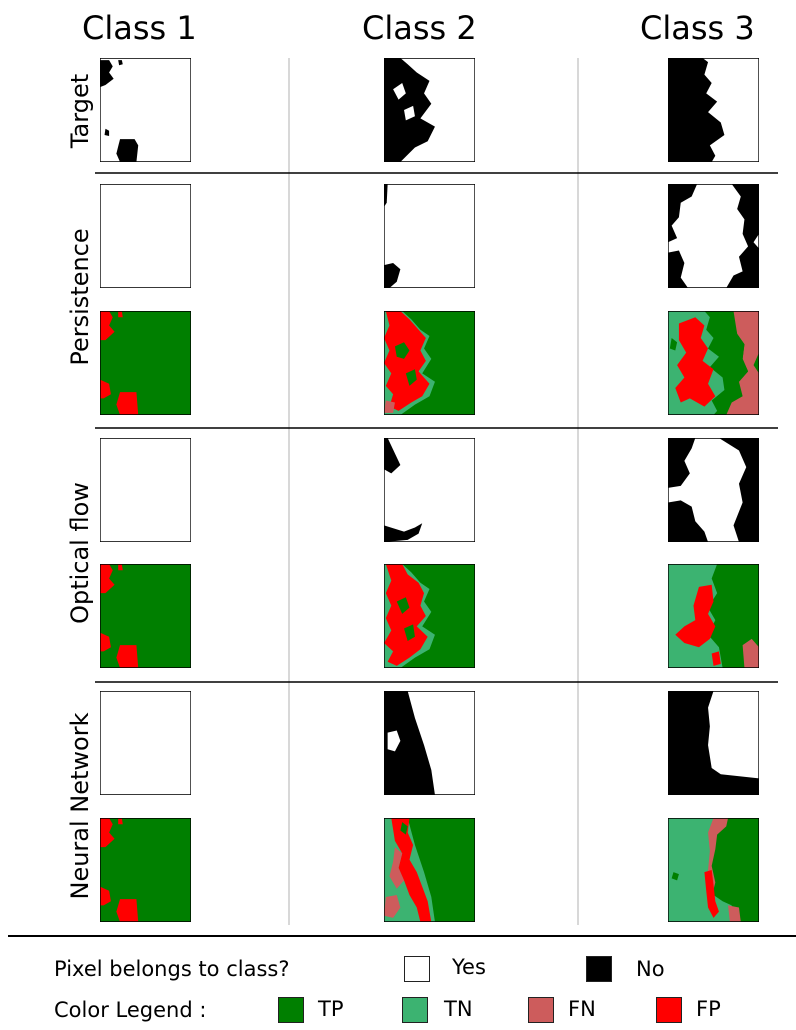 The width and height of the screenshot is (796, 1030). Describe the element at coordinates (419, 28) in the screenshot. I see `column-header-class-2: Class 2` at that location.